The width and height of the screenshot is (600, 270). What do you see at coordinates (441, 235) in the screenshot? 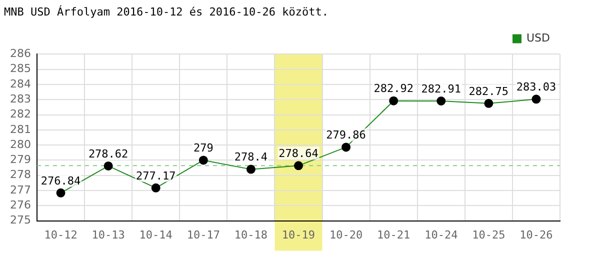
I see `x-tick-label: 10-24` at bounding box center [441, 235].